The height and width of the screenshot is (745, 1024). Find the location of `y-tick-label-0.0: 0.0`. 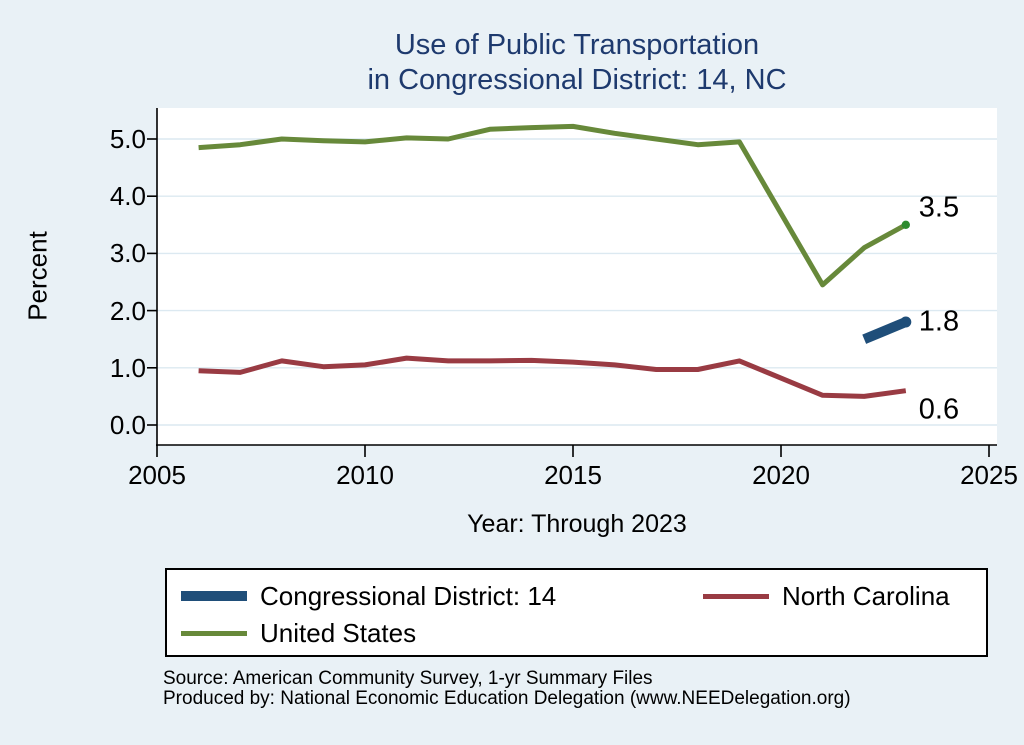

y-tick-label-0.0: 0.0 is located at coordinates (127, 425).